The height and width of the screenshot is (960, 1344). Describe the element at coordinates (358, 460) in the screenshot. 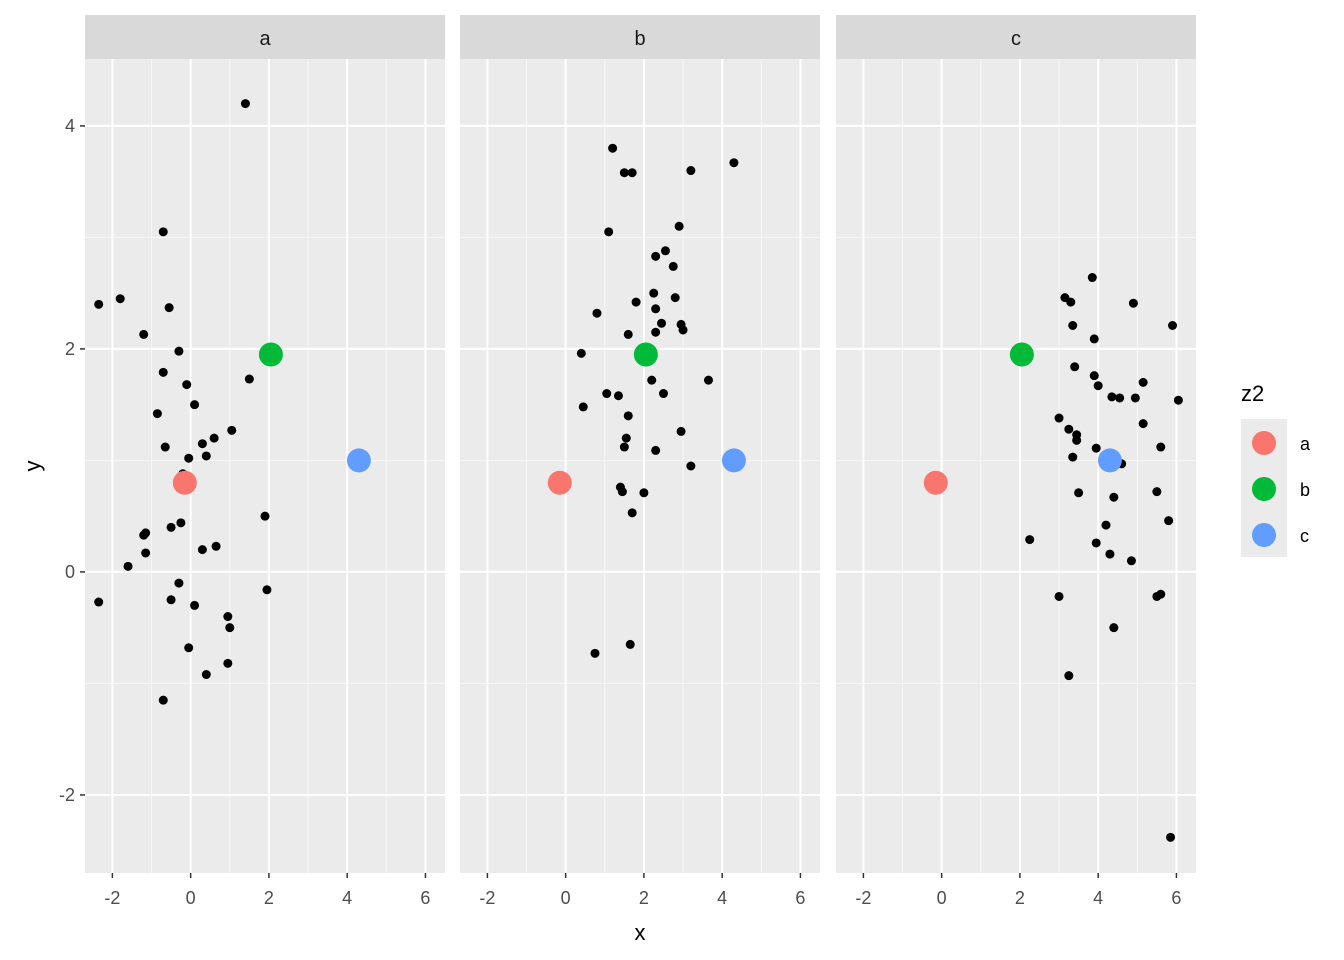

I see `centroid-point-c` at that location.